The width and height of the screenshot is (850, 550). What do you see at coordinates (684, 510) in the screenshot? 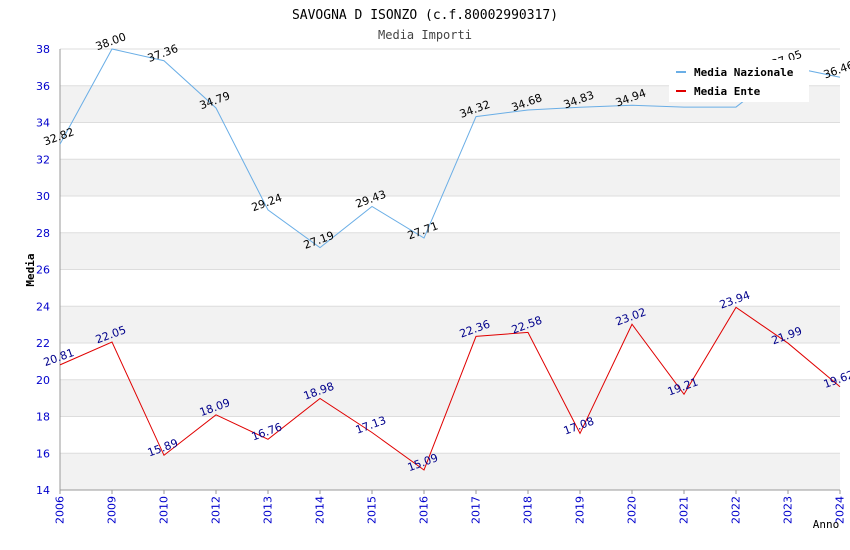
I see `x-tick-label: 2021` at bounding box center [684, 510].